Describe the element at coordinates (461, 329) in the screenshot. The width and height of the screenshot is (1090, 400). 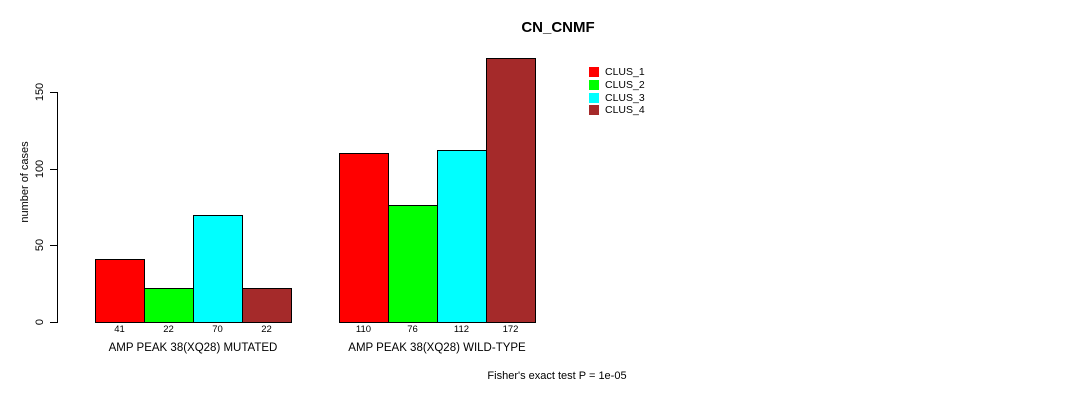
I see `bar-value-label: 112` at that location.